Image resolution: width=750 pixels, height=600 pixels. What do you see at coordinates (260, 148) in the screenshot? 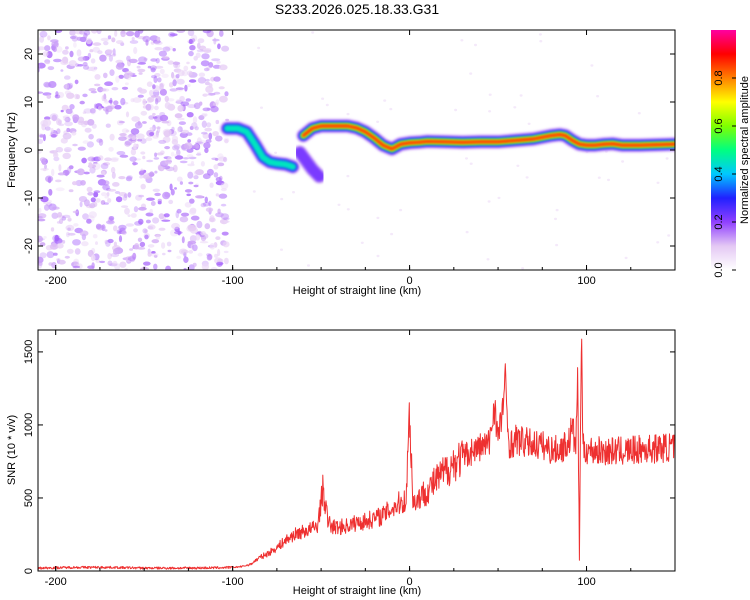
I see `ridge-segment-0-band` at bounding box center [260, 148].